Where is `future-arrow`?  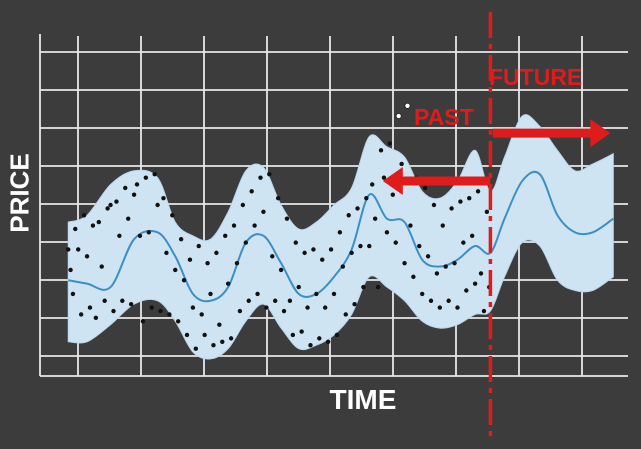 future-arrow is located at coordinates (551, 133).